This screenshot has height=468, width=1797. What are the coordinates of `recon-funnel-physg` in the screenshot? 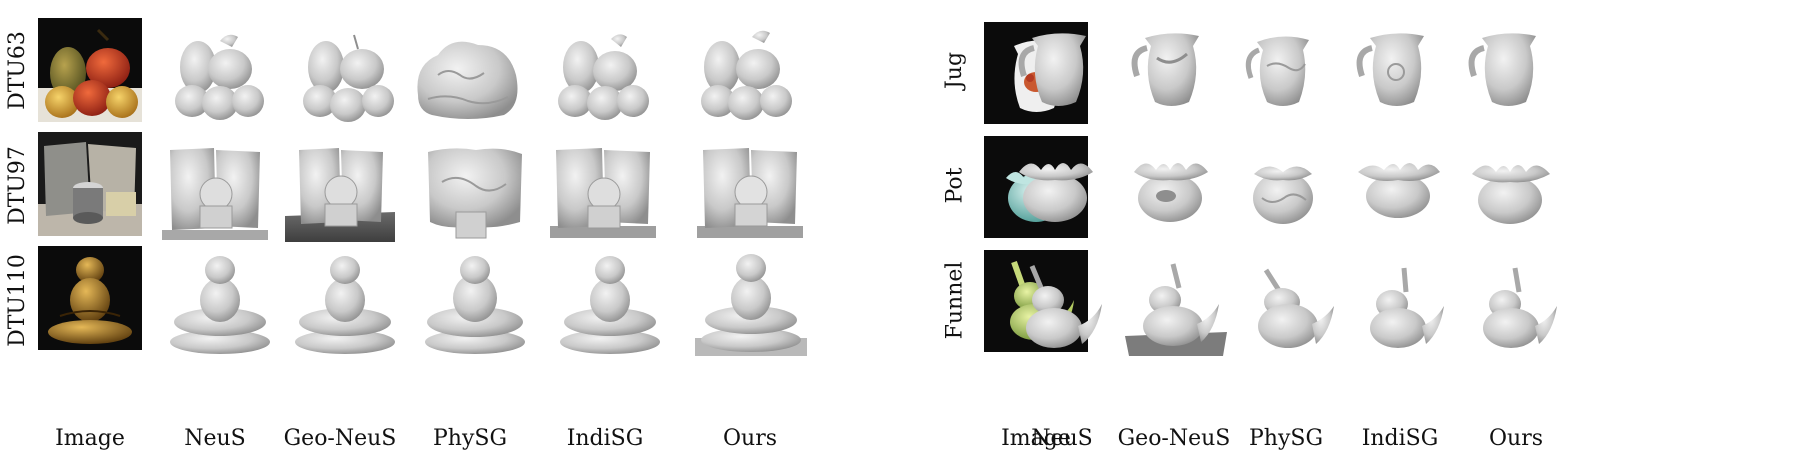 It's located at (1290, 310).